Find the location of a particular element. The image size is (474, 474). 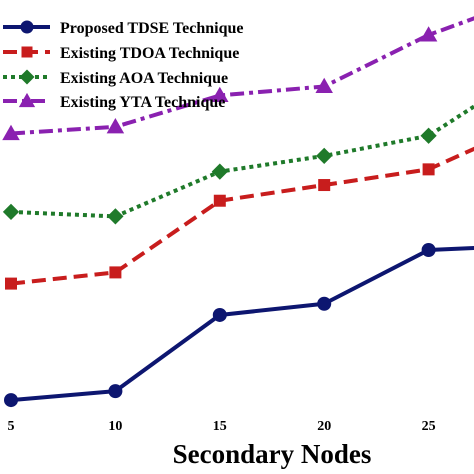

legend-item-4: Existing YTA Technique is located at coordinates (114, 101).